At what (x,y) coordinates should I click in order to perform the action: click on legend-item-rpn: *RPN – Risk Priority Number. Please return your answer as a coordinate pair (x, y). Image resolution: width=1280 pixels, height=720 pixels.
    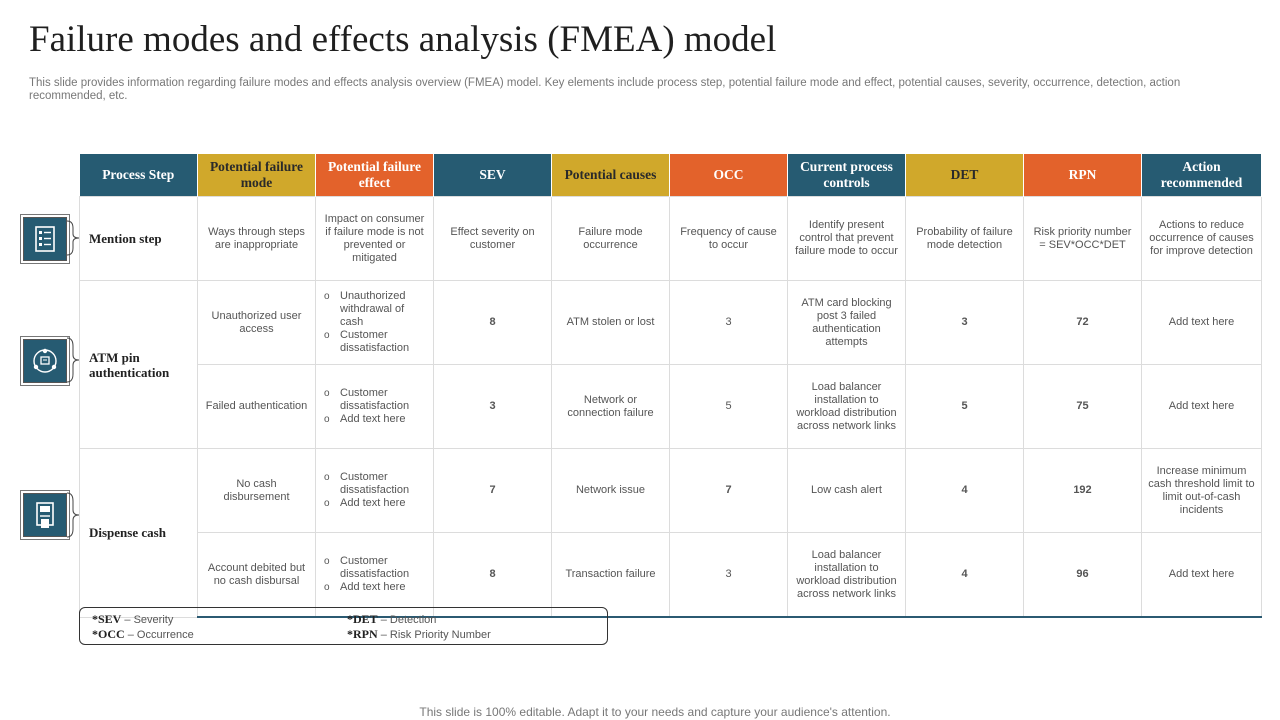
    Looking at the image, I should click on (419, 634).